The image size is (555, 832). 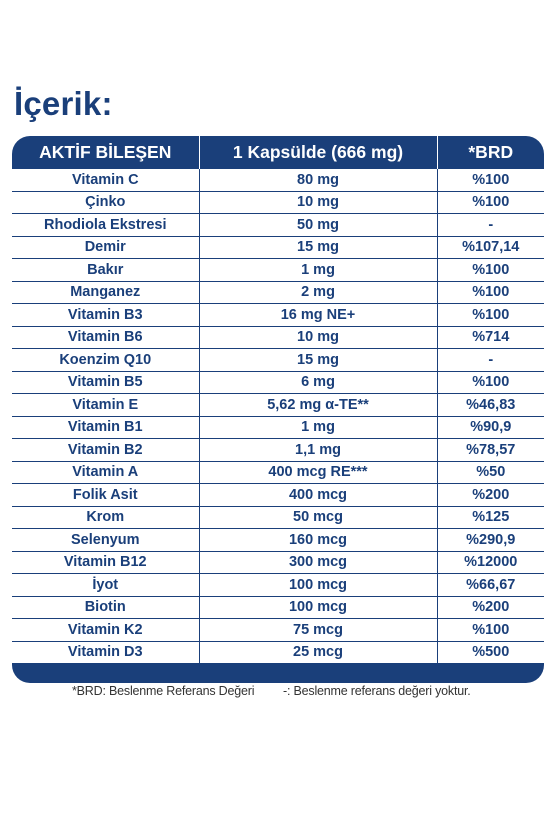 What do you see at coordinates (105, 427) in the screenshot?
I see `ingredient-name-cell: Vitamin B1` at bounding box center [105, 427].